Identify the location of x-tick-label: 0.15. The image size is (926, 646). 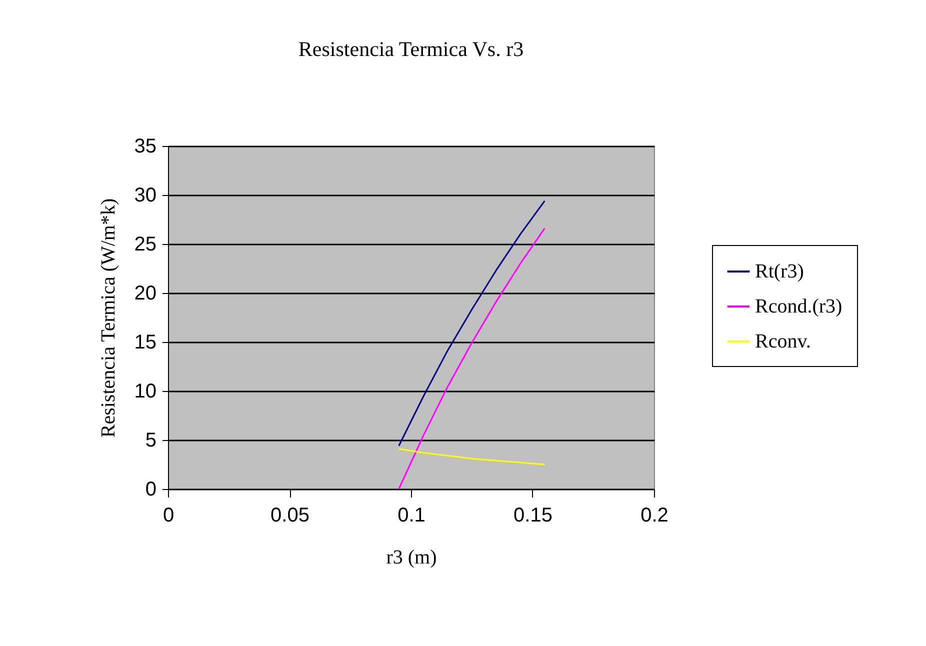
(533, 515).